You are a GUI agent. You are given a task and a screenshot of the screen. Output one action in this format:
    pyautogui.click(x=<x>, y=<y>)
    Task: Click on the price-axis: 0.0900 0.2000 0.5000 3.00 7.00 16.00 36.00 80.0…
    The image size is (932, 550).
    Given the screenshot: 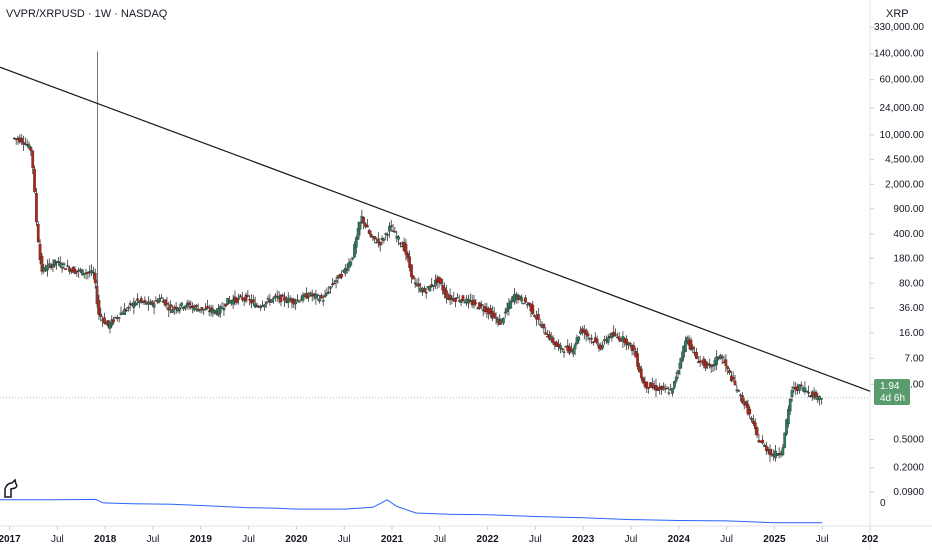 What is the action you would take?
    pyautogui.click(x=897, y=260)
    